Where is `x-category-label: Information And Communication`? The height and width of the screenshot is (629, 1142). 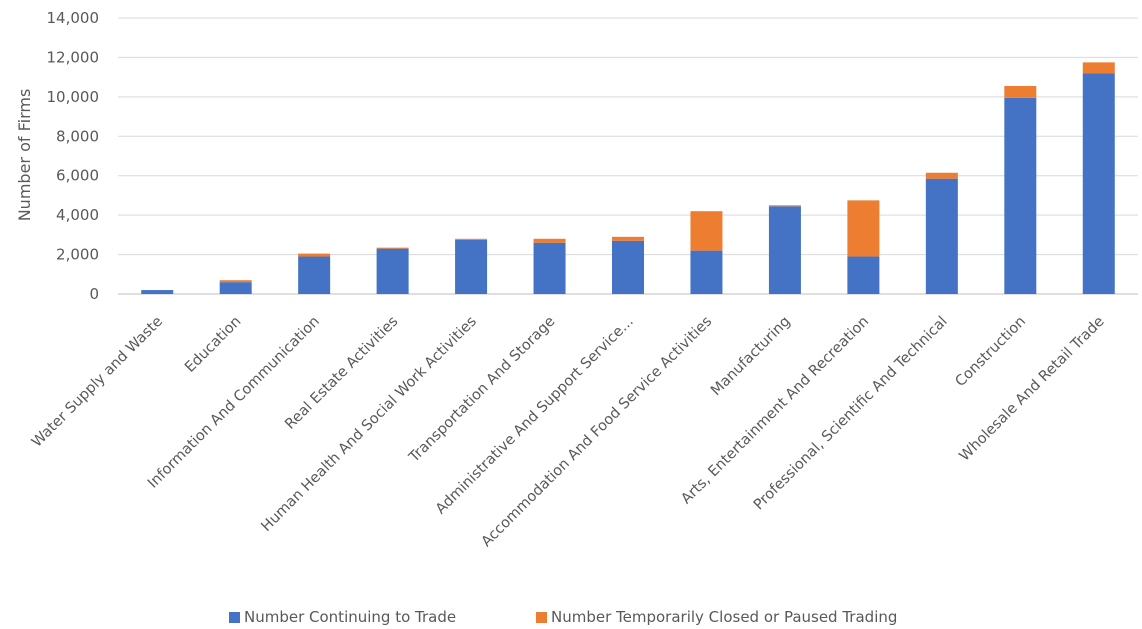
x-category-label: Information And Communication is located at coordinates (234, 403).